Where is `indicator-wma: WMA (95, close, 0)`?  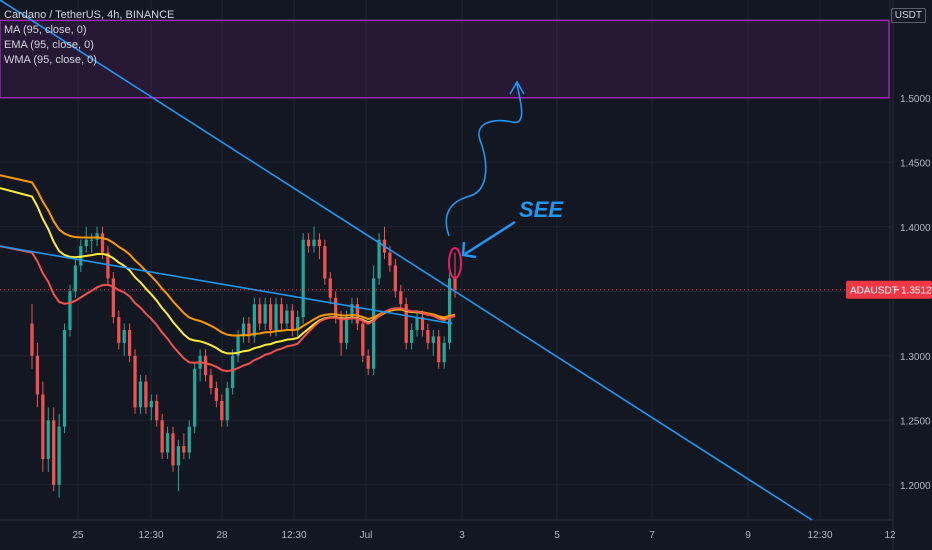
indicator-wma: WMA (95, close, 0) is located at coordinates (50, 60).